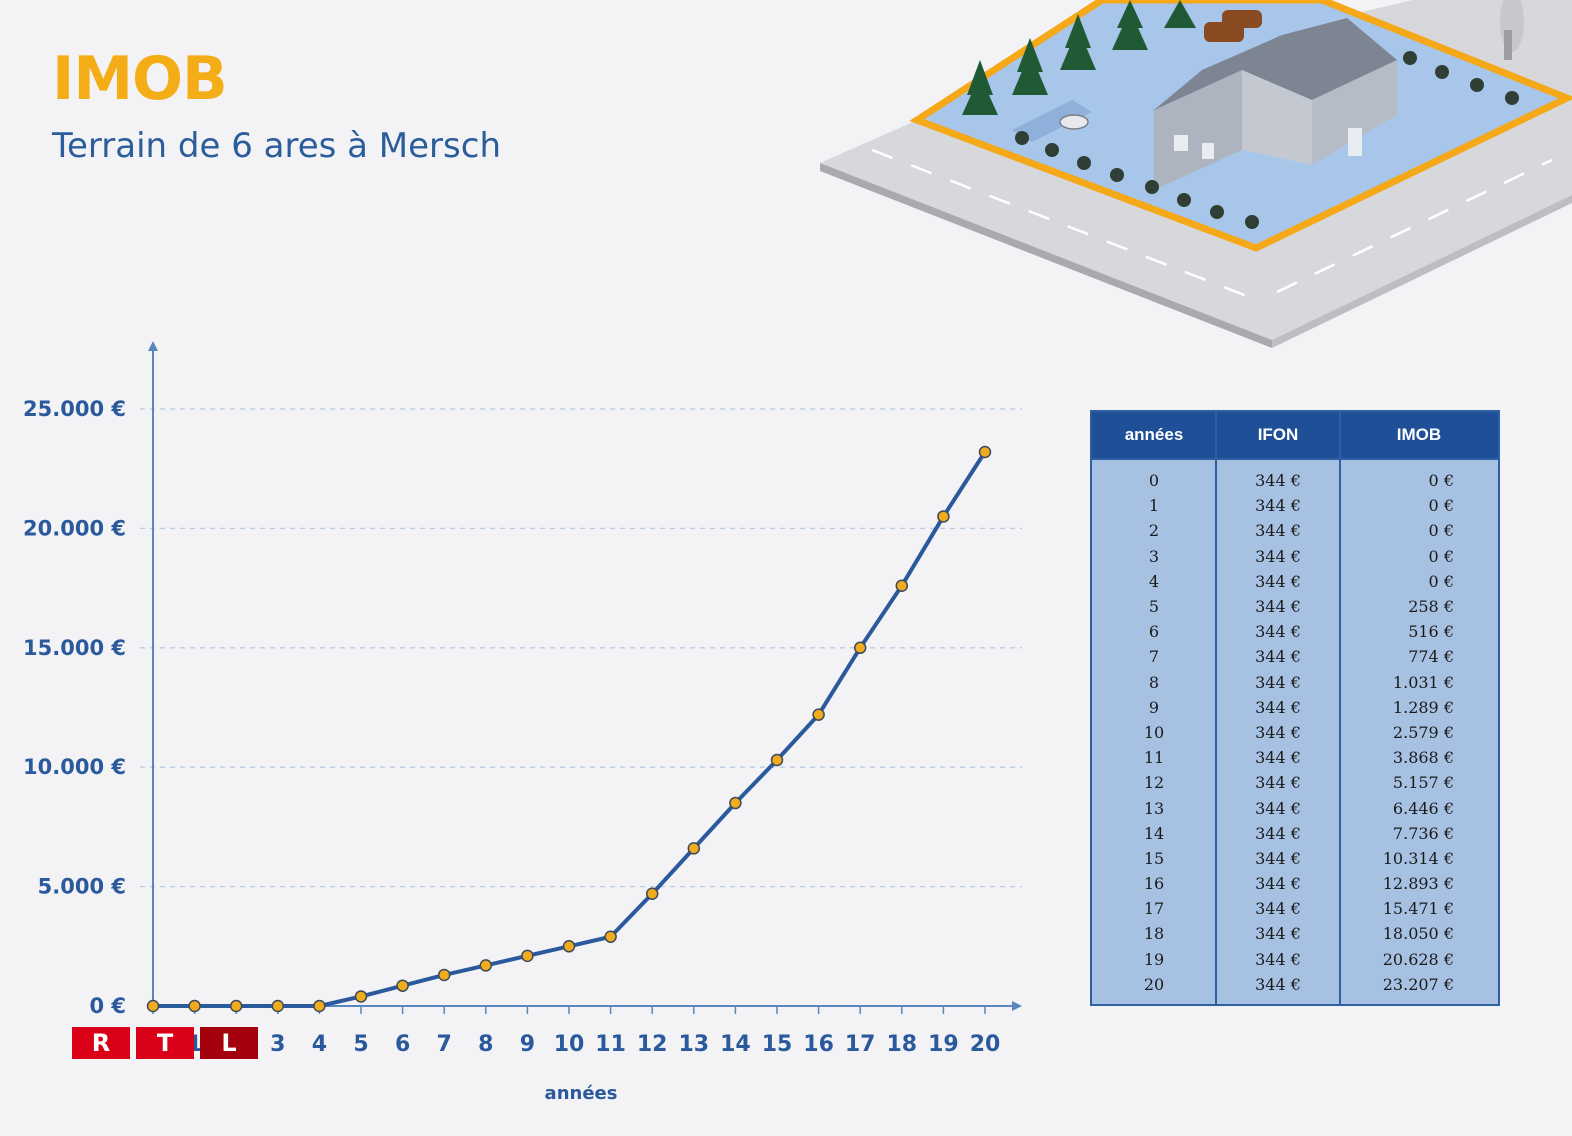 This screenshot has height=1136, width=1572. What do you see at coordinates (527, 1044) in the screenshot?
I see `x-tick-label: 9` at bounding box center [527, 1044].